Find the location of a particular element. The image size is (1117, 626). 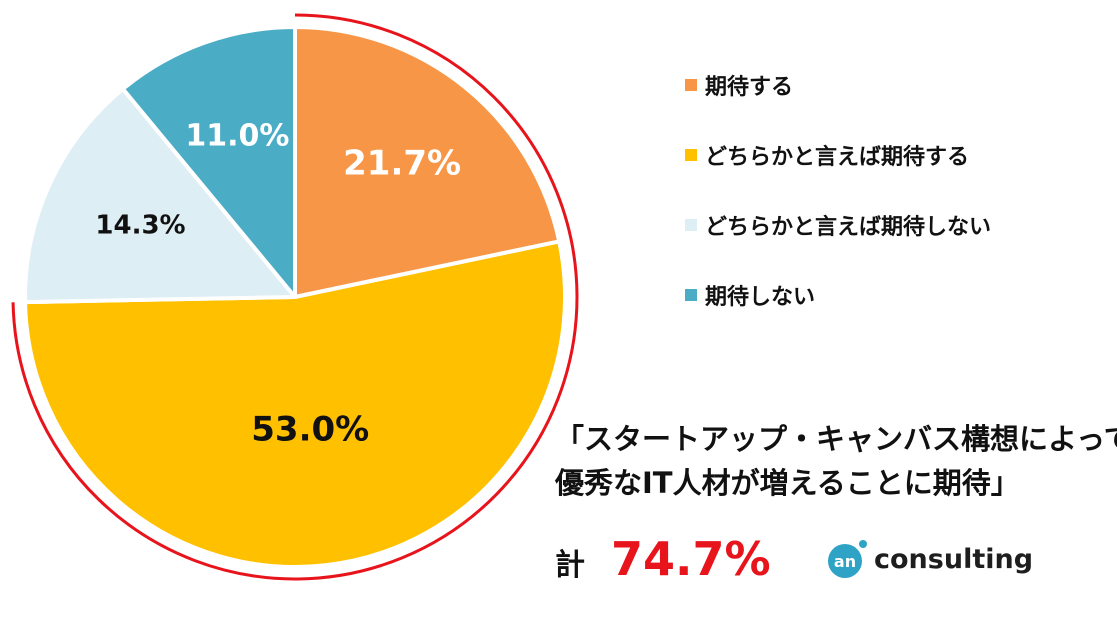

company-logo: an consulting is located at coordinates (929, 559).